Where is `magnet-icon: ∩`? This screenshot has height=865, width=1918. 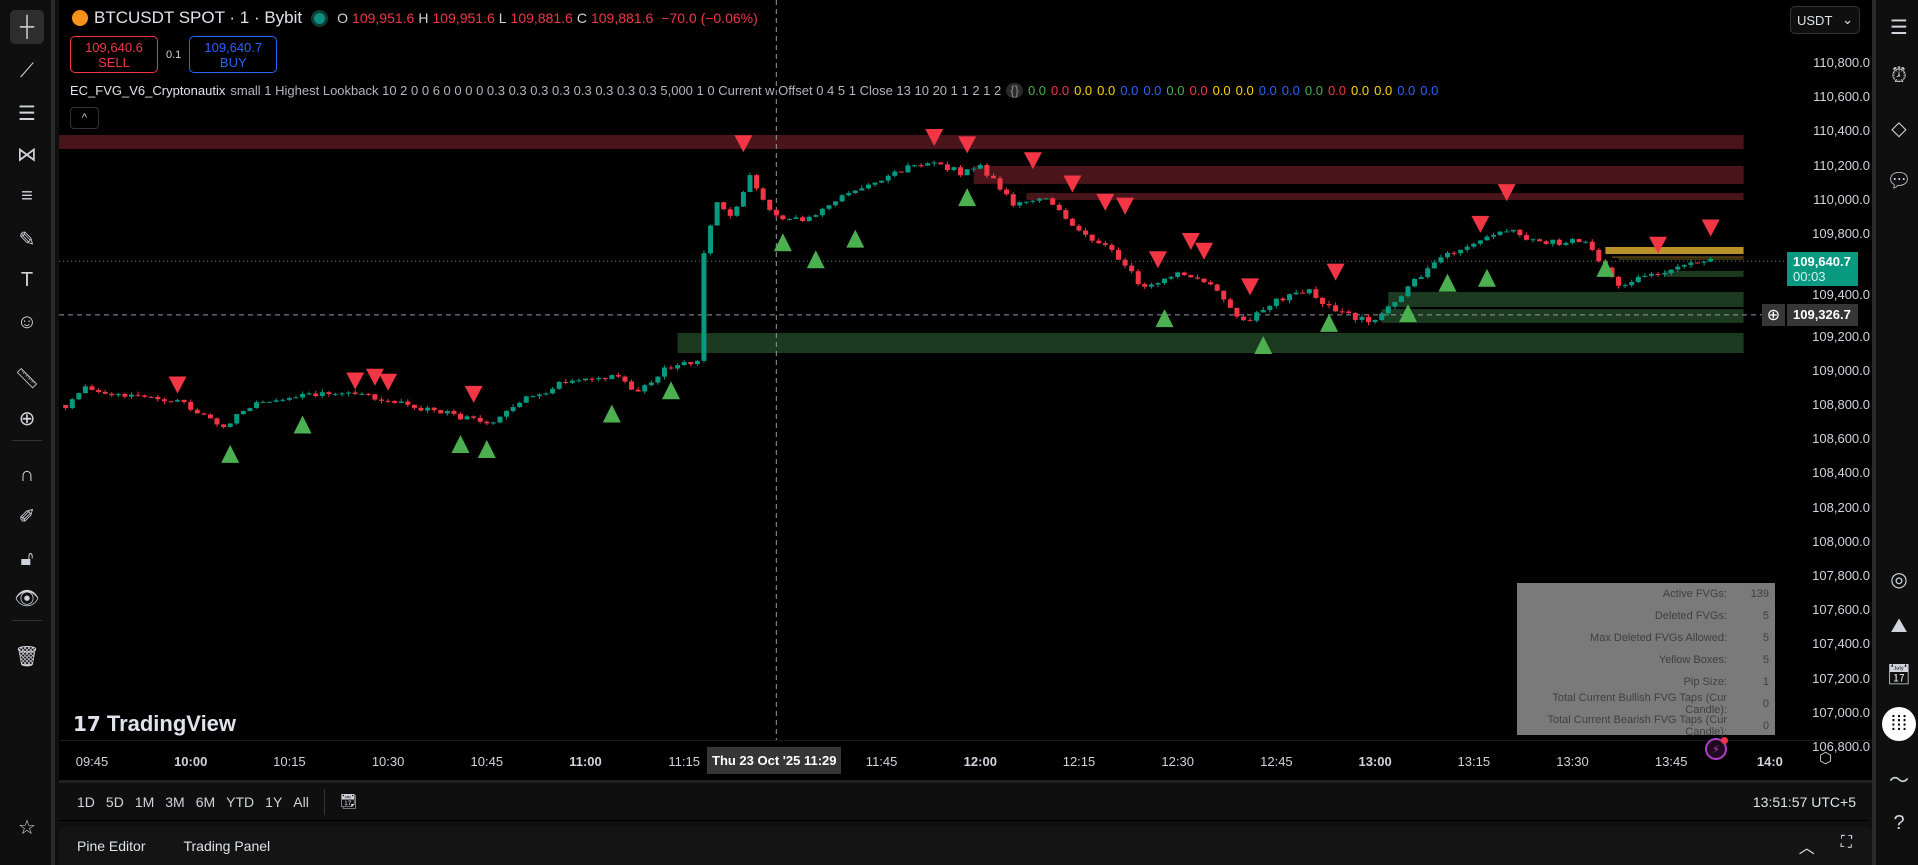 magnet-icon: ∩ is located at coordinates (27, 474).